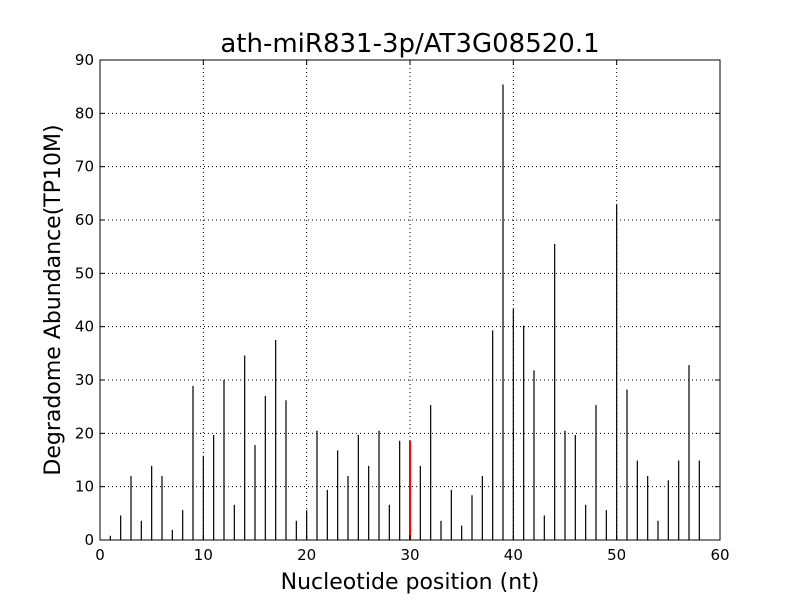 Image resolution: width=800 pixels, height=600 pixels. I want to click on y-tick-label: 40, so click(84, 327).